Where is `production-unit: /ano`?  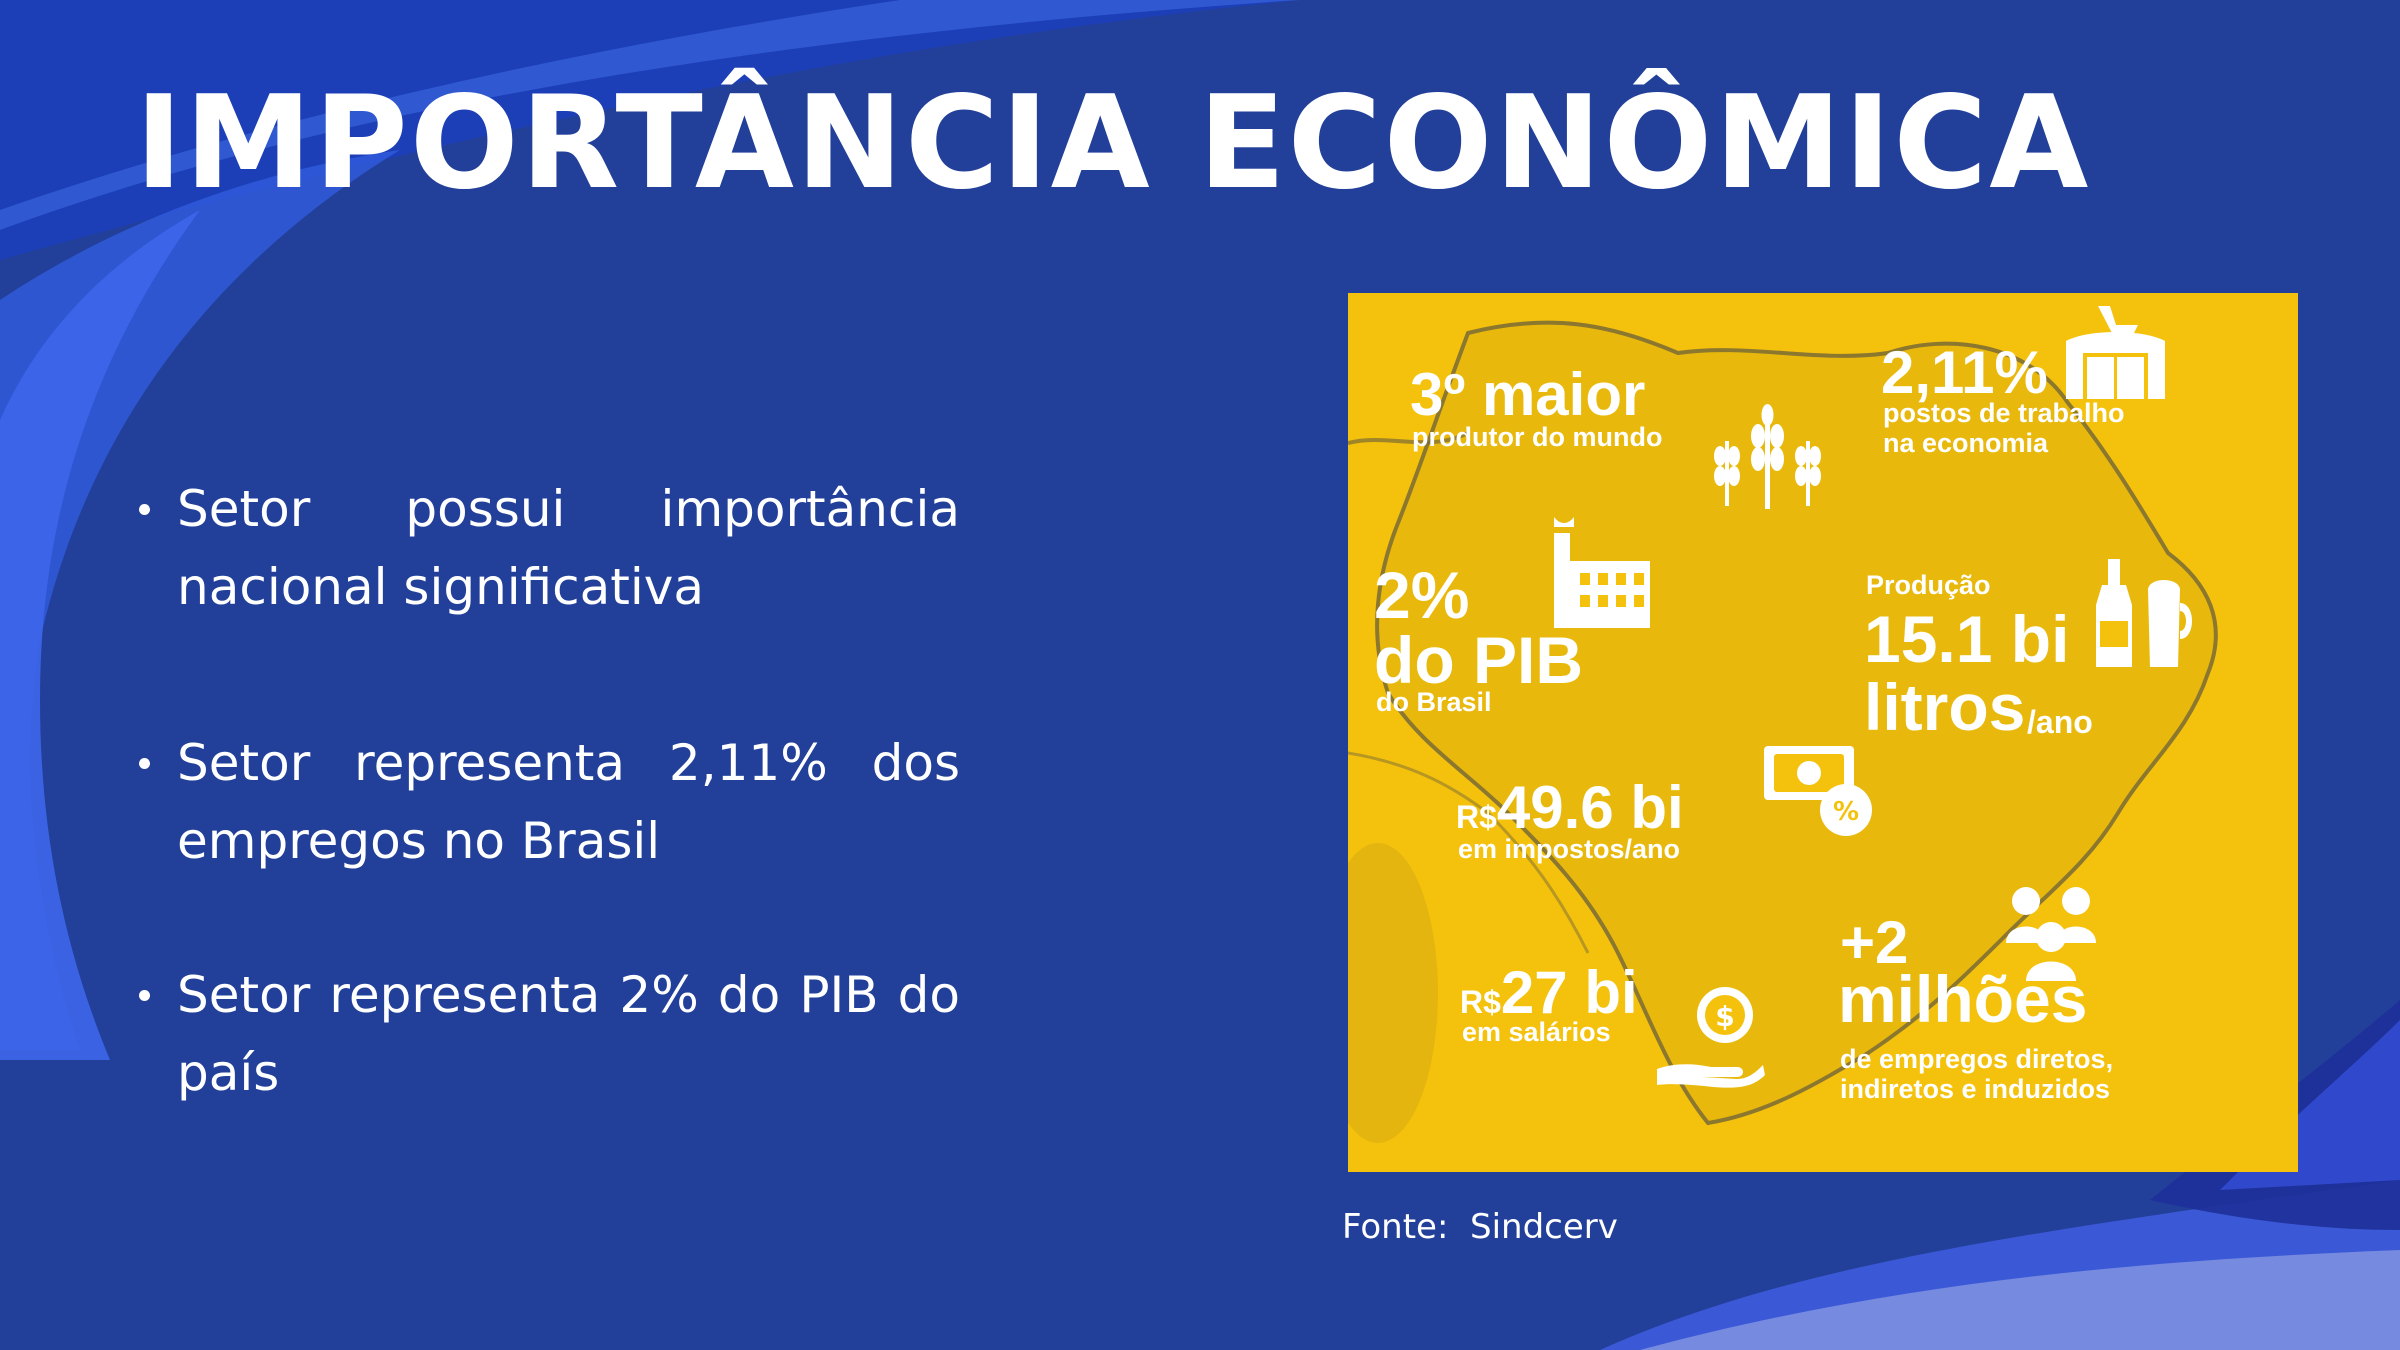
production-unit: /ano is located at coordinates (2060, 722).